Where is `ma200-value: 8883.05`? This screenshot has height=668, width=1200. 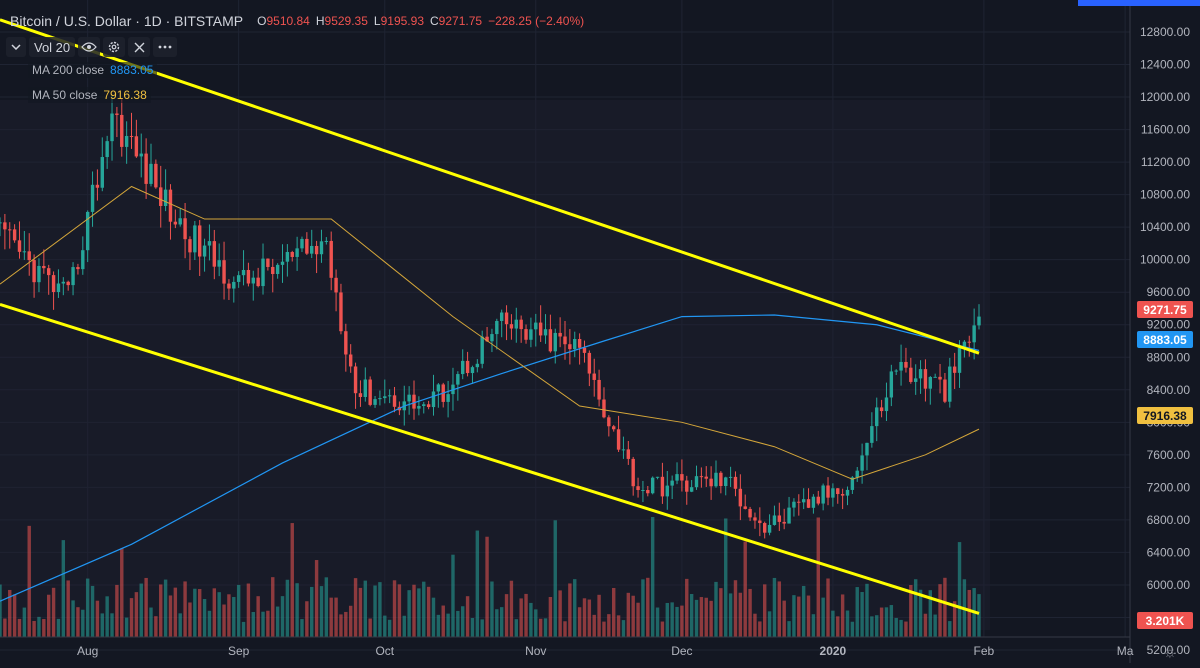
ma200-value: 8883.05 is located at coordinates (132, 70).